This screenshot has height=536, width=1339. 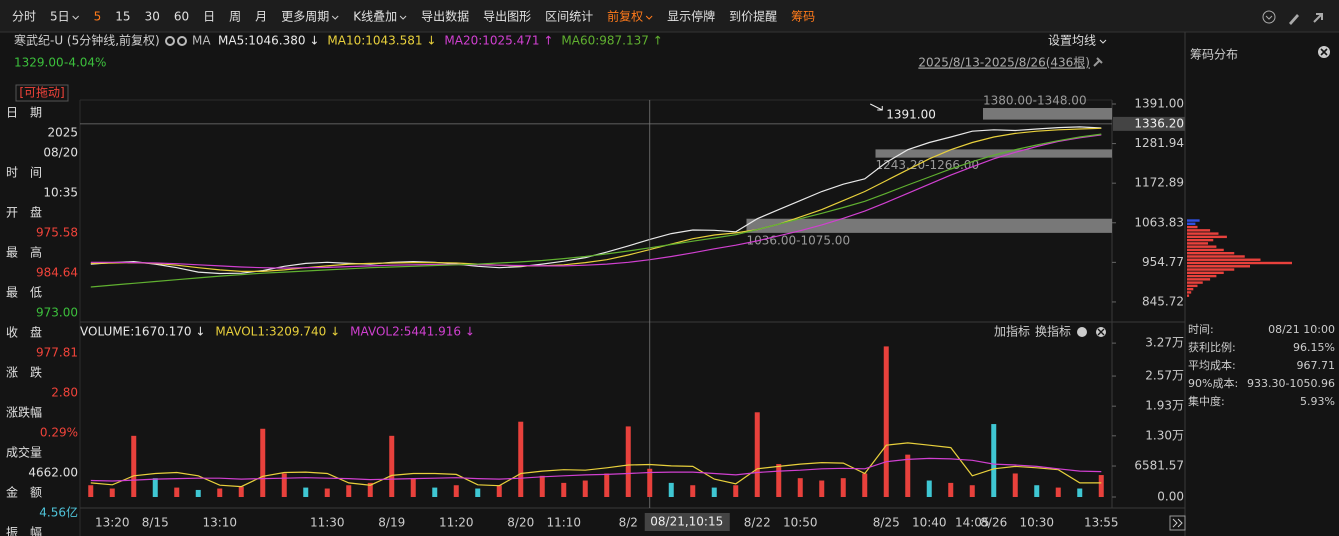 I want to click on ma-settings: 设置均线, so click(x=1072, y=41).